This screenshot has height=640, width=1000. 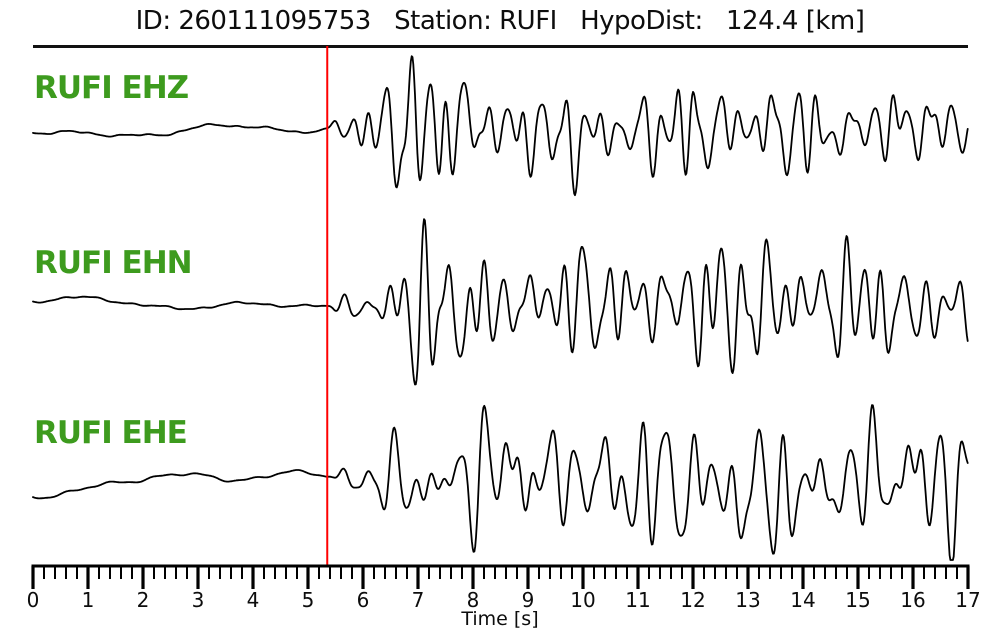 What do you see at coordinates (692, 600) in the screenshot?
I see `x-axis-tick-label: 12` at bounding box center [692, 600].